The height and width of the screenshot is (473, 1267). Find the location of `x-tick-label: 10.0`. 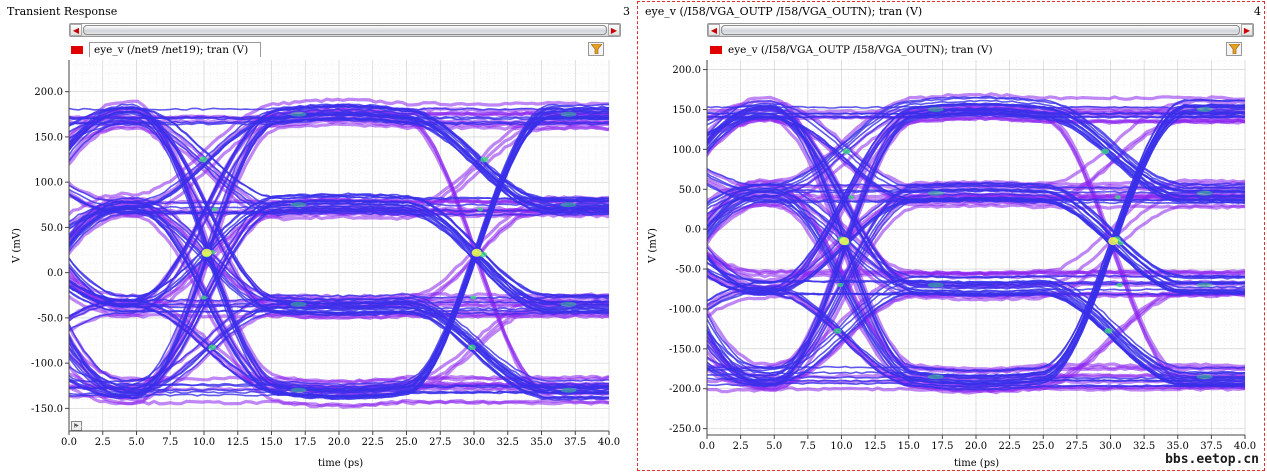

x-tick-label: 10.0 is located at coordinates (204, 442).